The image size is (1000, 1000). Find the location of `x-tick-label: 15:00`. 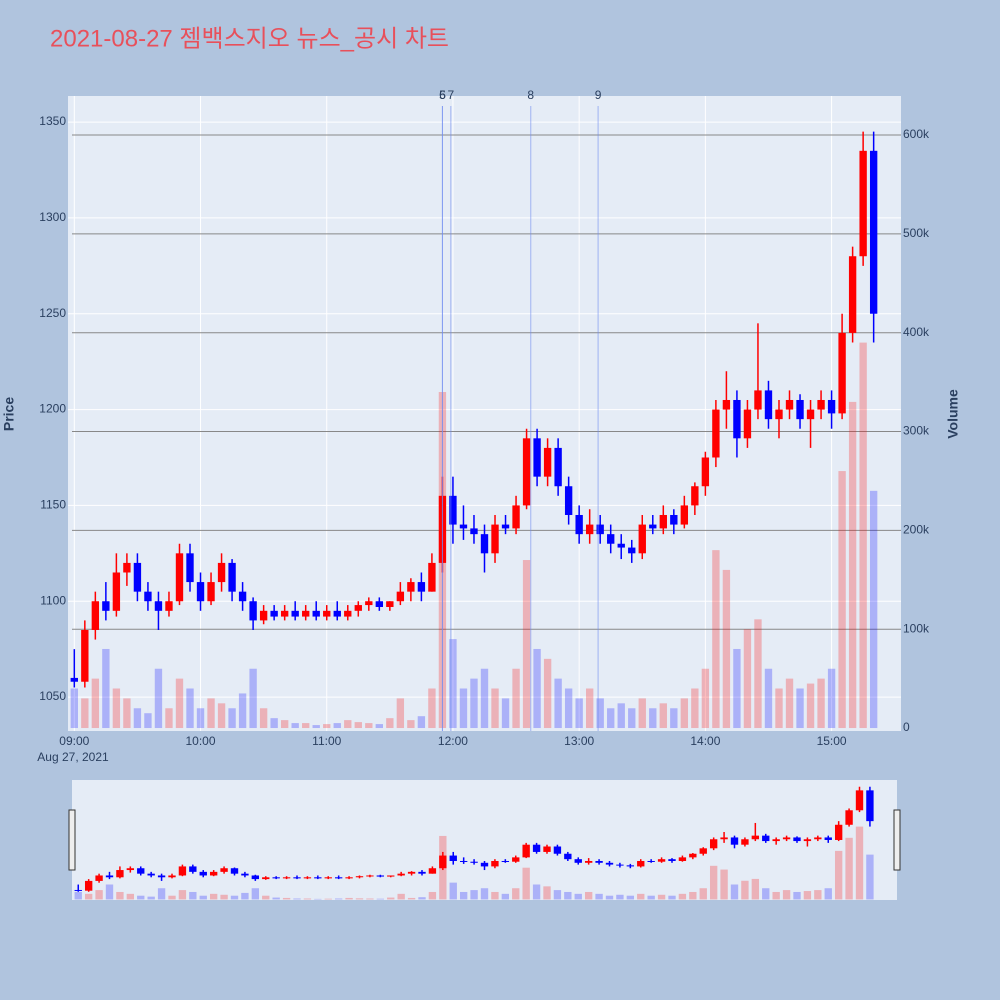

x-tick-label: 15:00 is located at coordinates (832, 741).